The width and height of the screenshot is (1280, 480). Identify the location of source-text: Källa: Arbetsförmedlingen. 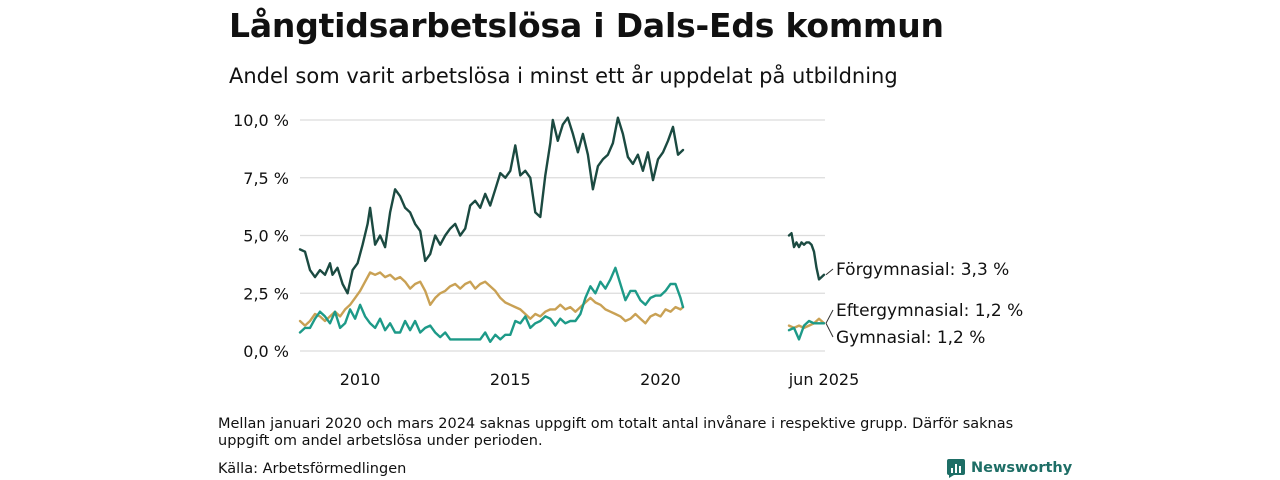
(312, 469).